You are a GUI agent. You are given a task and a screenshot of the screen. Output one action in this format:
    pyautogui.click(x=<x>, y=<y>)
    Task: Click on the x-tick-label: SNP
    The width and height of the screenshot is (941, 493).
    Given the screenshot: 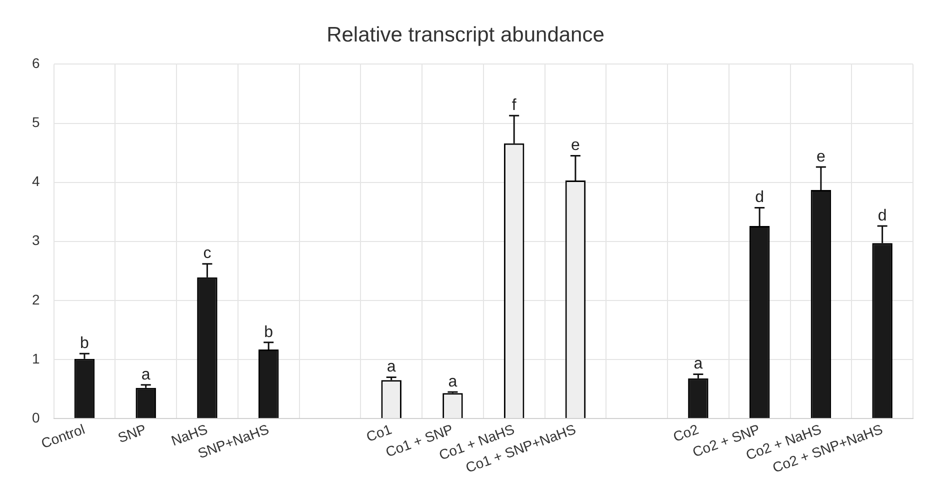 What is the action you would take?
    pyautogui.click(x=132, y=433)
    